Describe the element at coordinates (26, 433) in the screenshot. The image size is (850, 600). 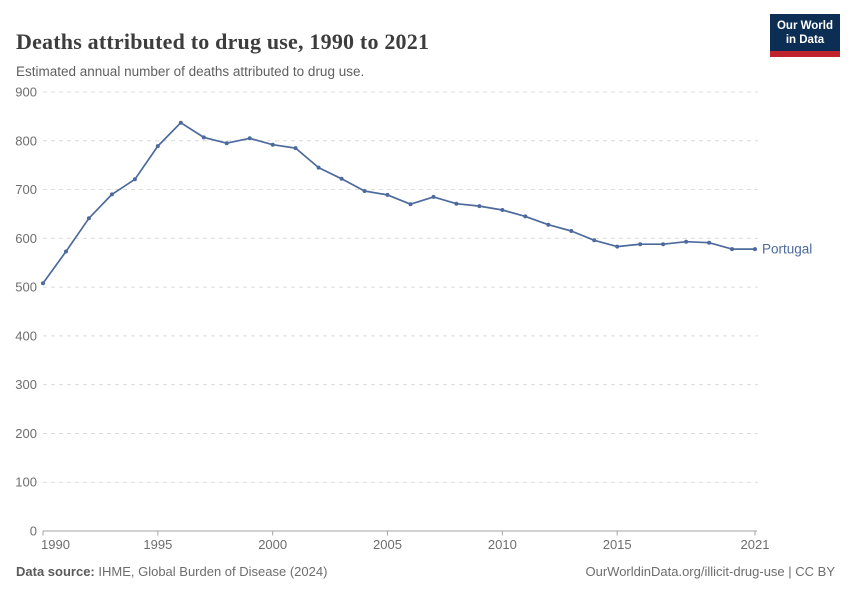
I see `y-tick-label: 200` at that location.